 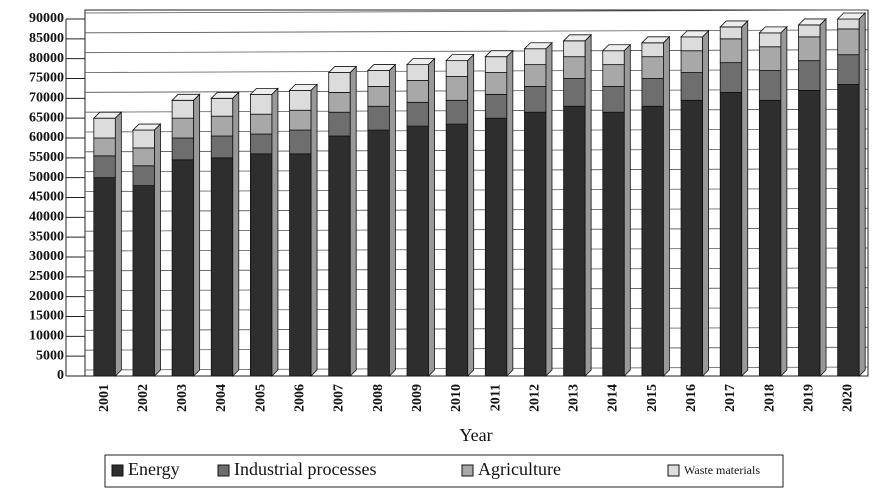 I want to click on y-tick-label: 25000, so click(x=46, y=276).